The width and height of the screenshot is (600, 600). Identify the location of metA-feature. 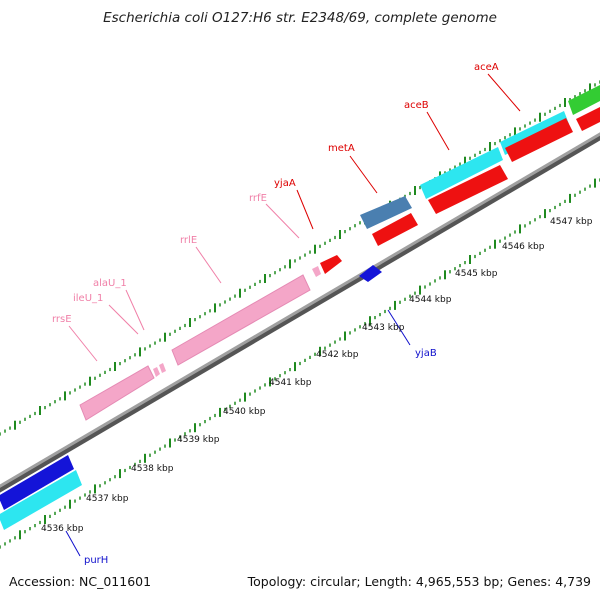
(395, 229).